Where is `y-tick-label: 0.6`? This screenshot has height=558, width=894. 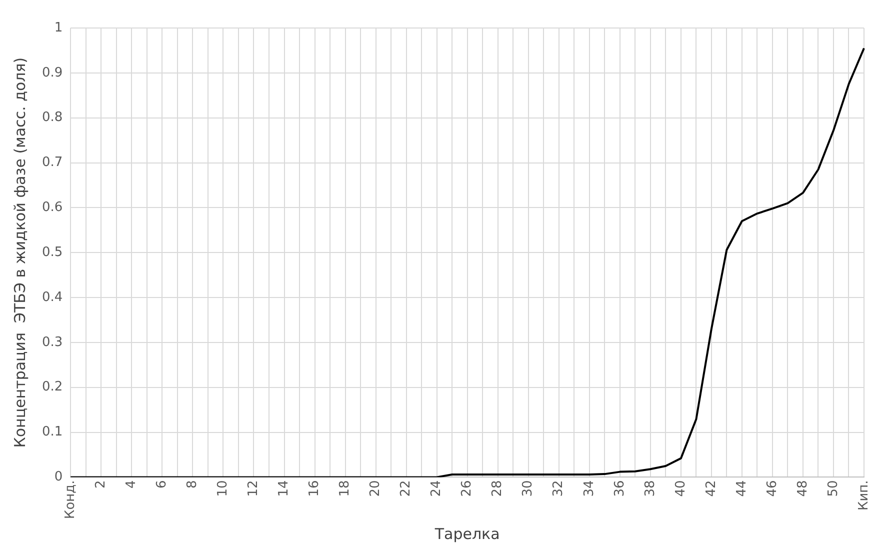 y-tick-label: 0.6 is located at coordinates (52, 208).